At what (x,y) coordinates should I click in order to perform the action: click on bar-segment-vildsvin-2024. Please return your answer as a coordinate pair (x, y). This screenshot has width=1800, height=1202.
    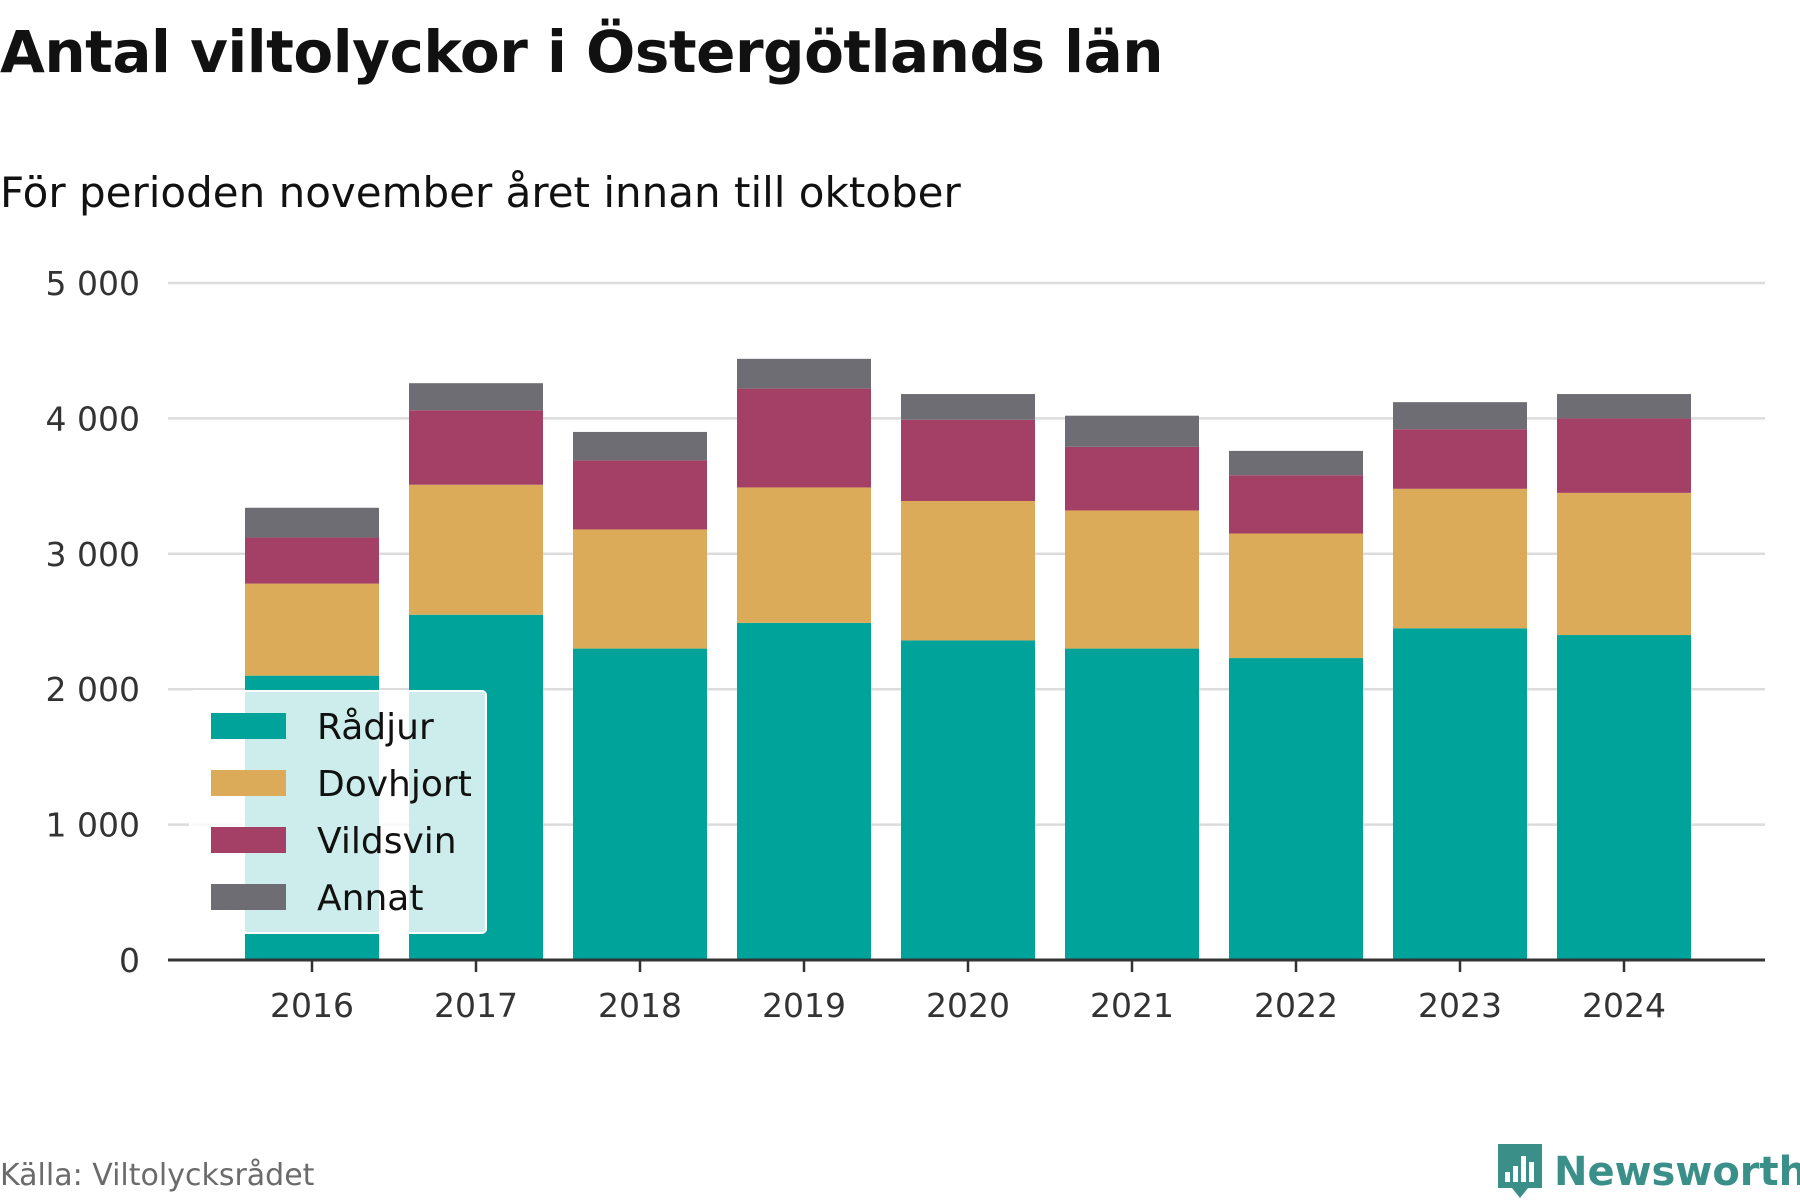
    Looking at the image, I should click on (1624, 455).